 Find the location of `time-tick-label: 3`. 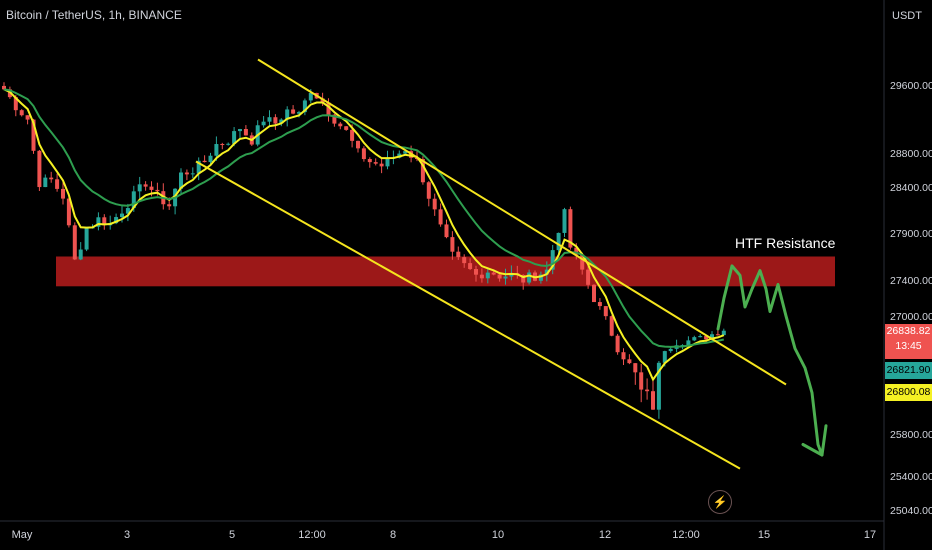

time-tick-label: 3 is located at coordinates (127, 535).